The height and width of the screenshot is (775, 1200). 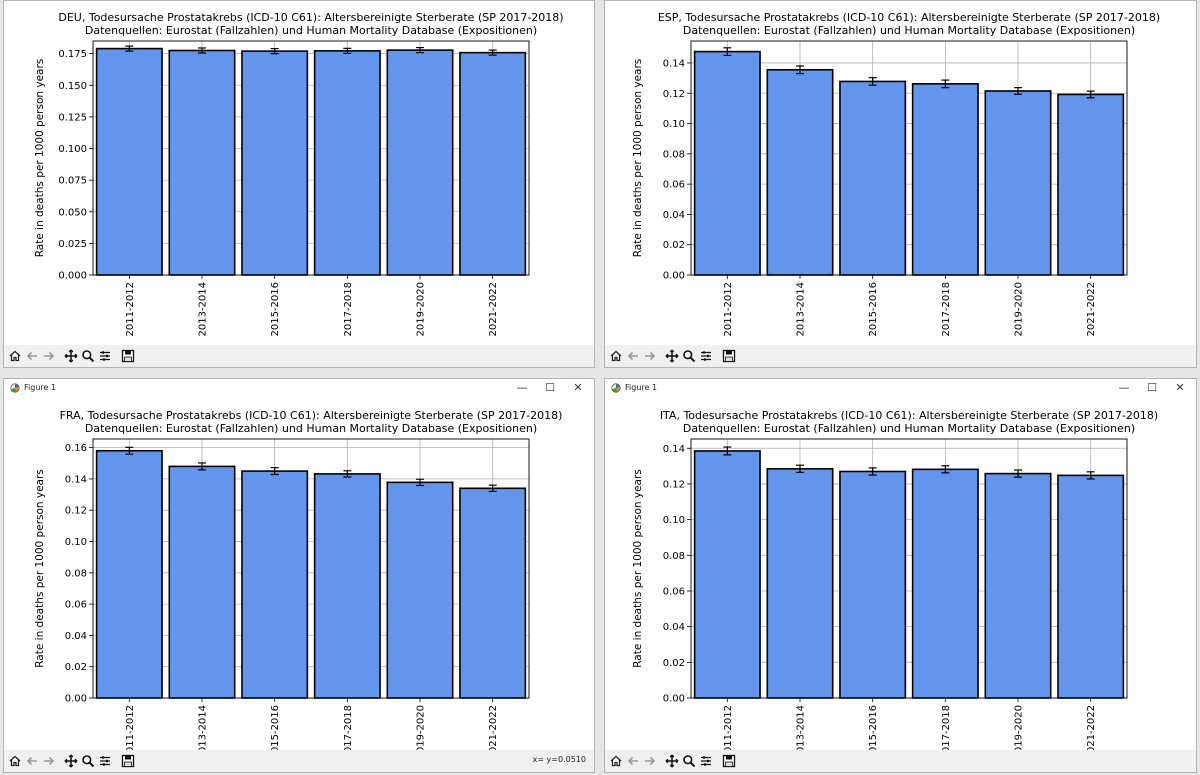 I want to click on matplotlib-app-icon, so click(x=15, y=388).